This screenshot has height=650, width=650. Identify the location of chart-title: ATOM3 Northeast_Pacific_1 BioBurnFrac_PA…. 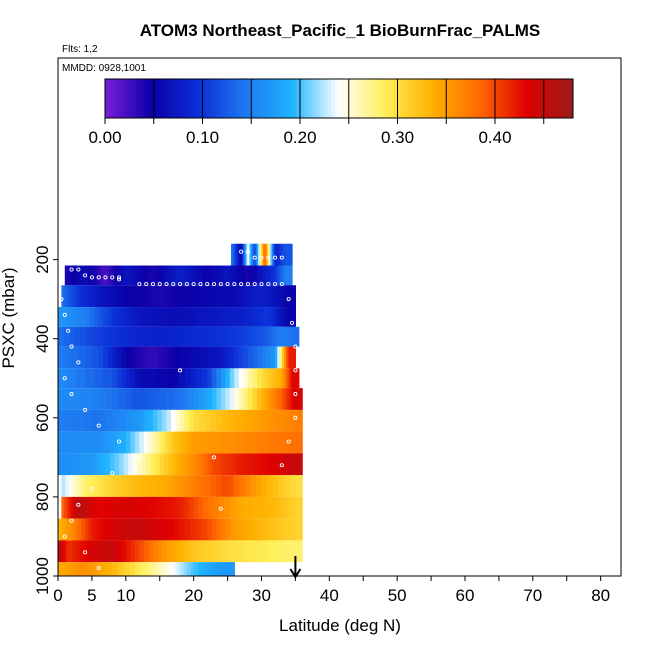
(340, 30).